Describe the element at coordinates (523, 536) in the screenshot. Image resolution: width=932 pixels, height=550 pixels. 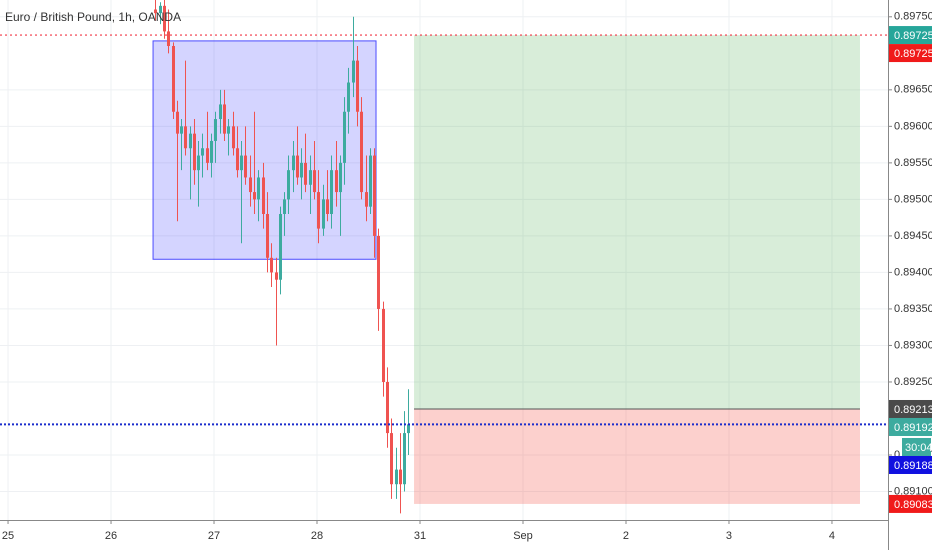
I see `x-tick-label: Sep` at that location.